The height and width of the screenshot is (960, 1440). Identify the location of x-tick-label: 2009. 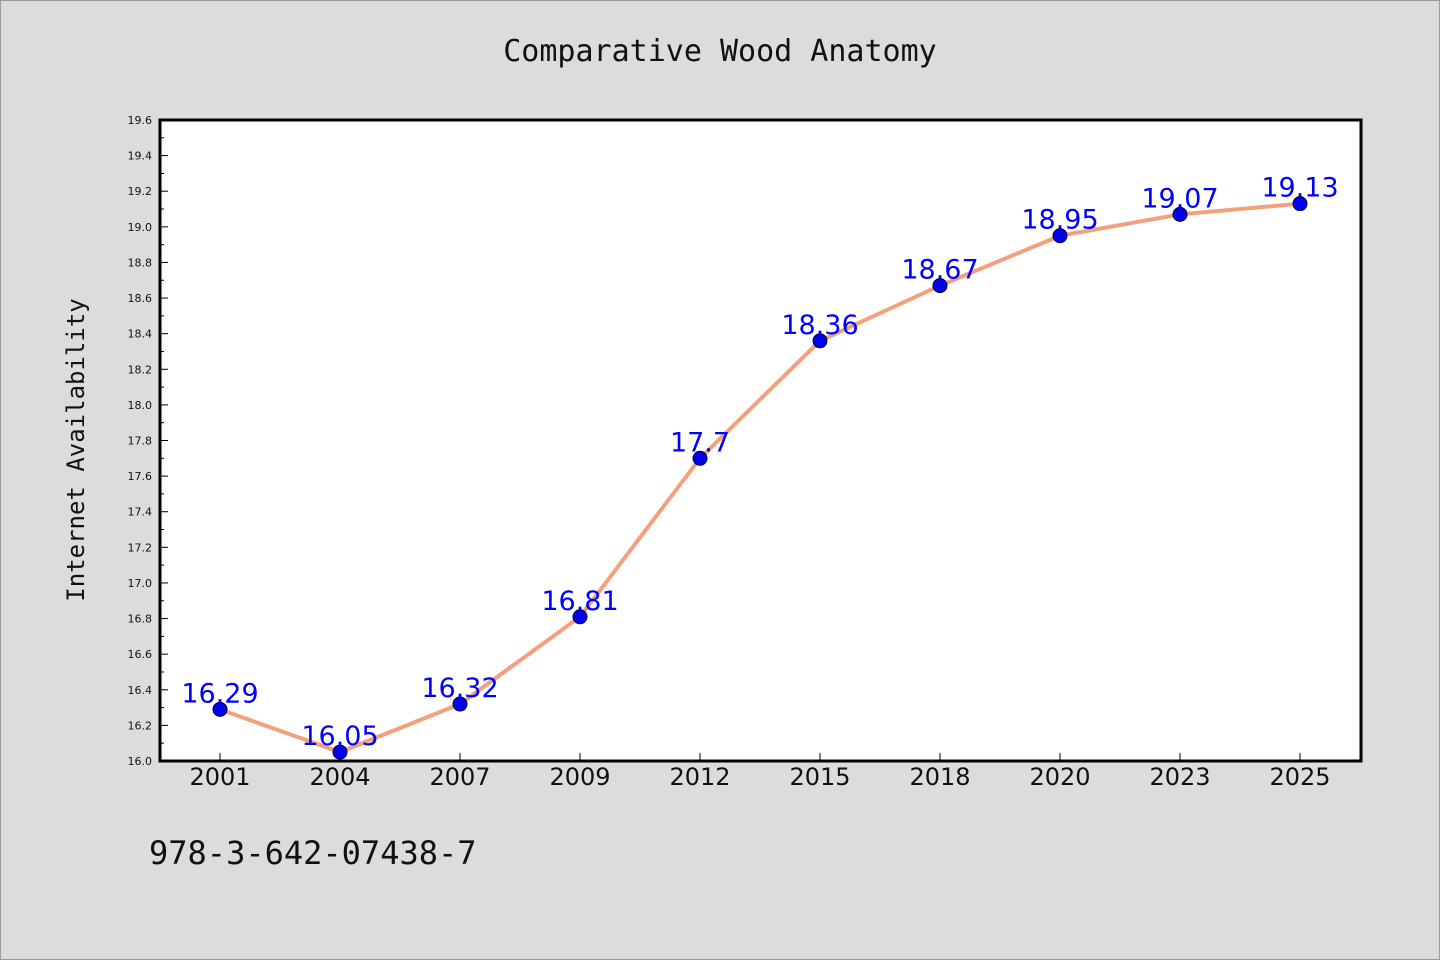
(579, 777).